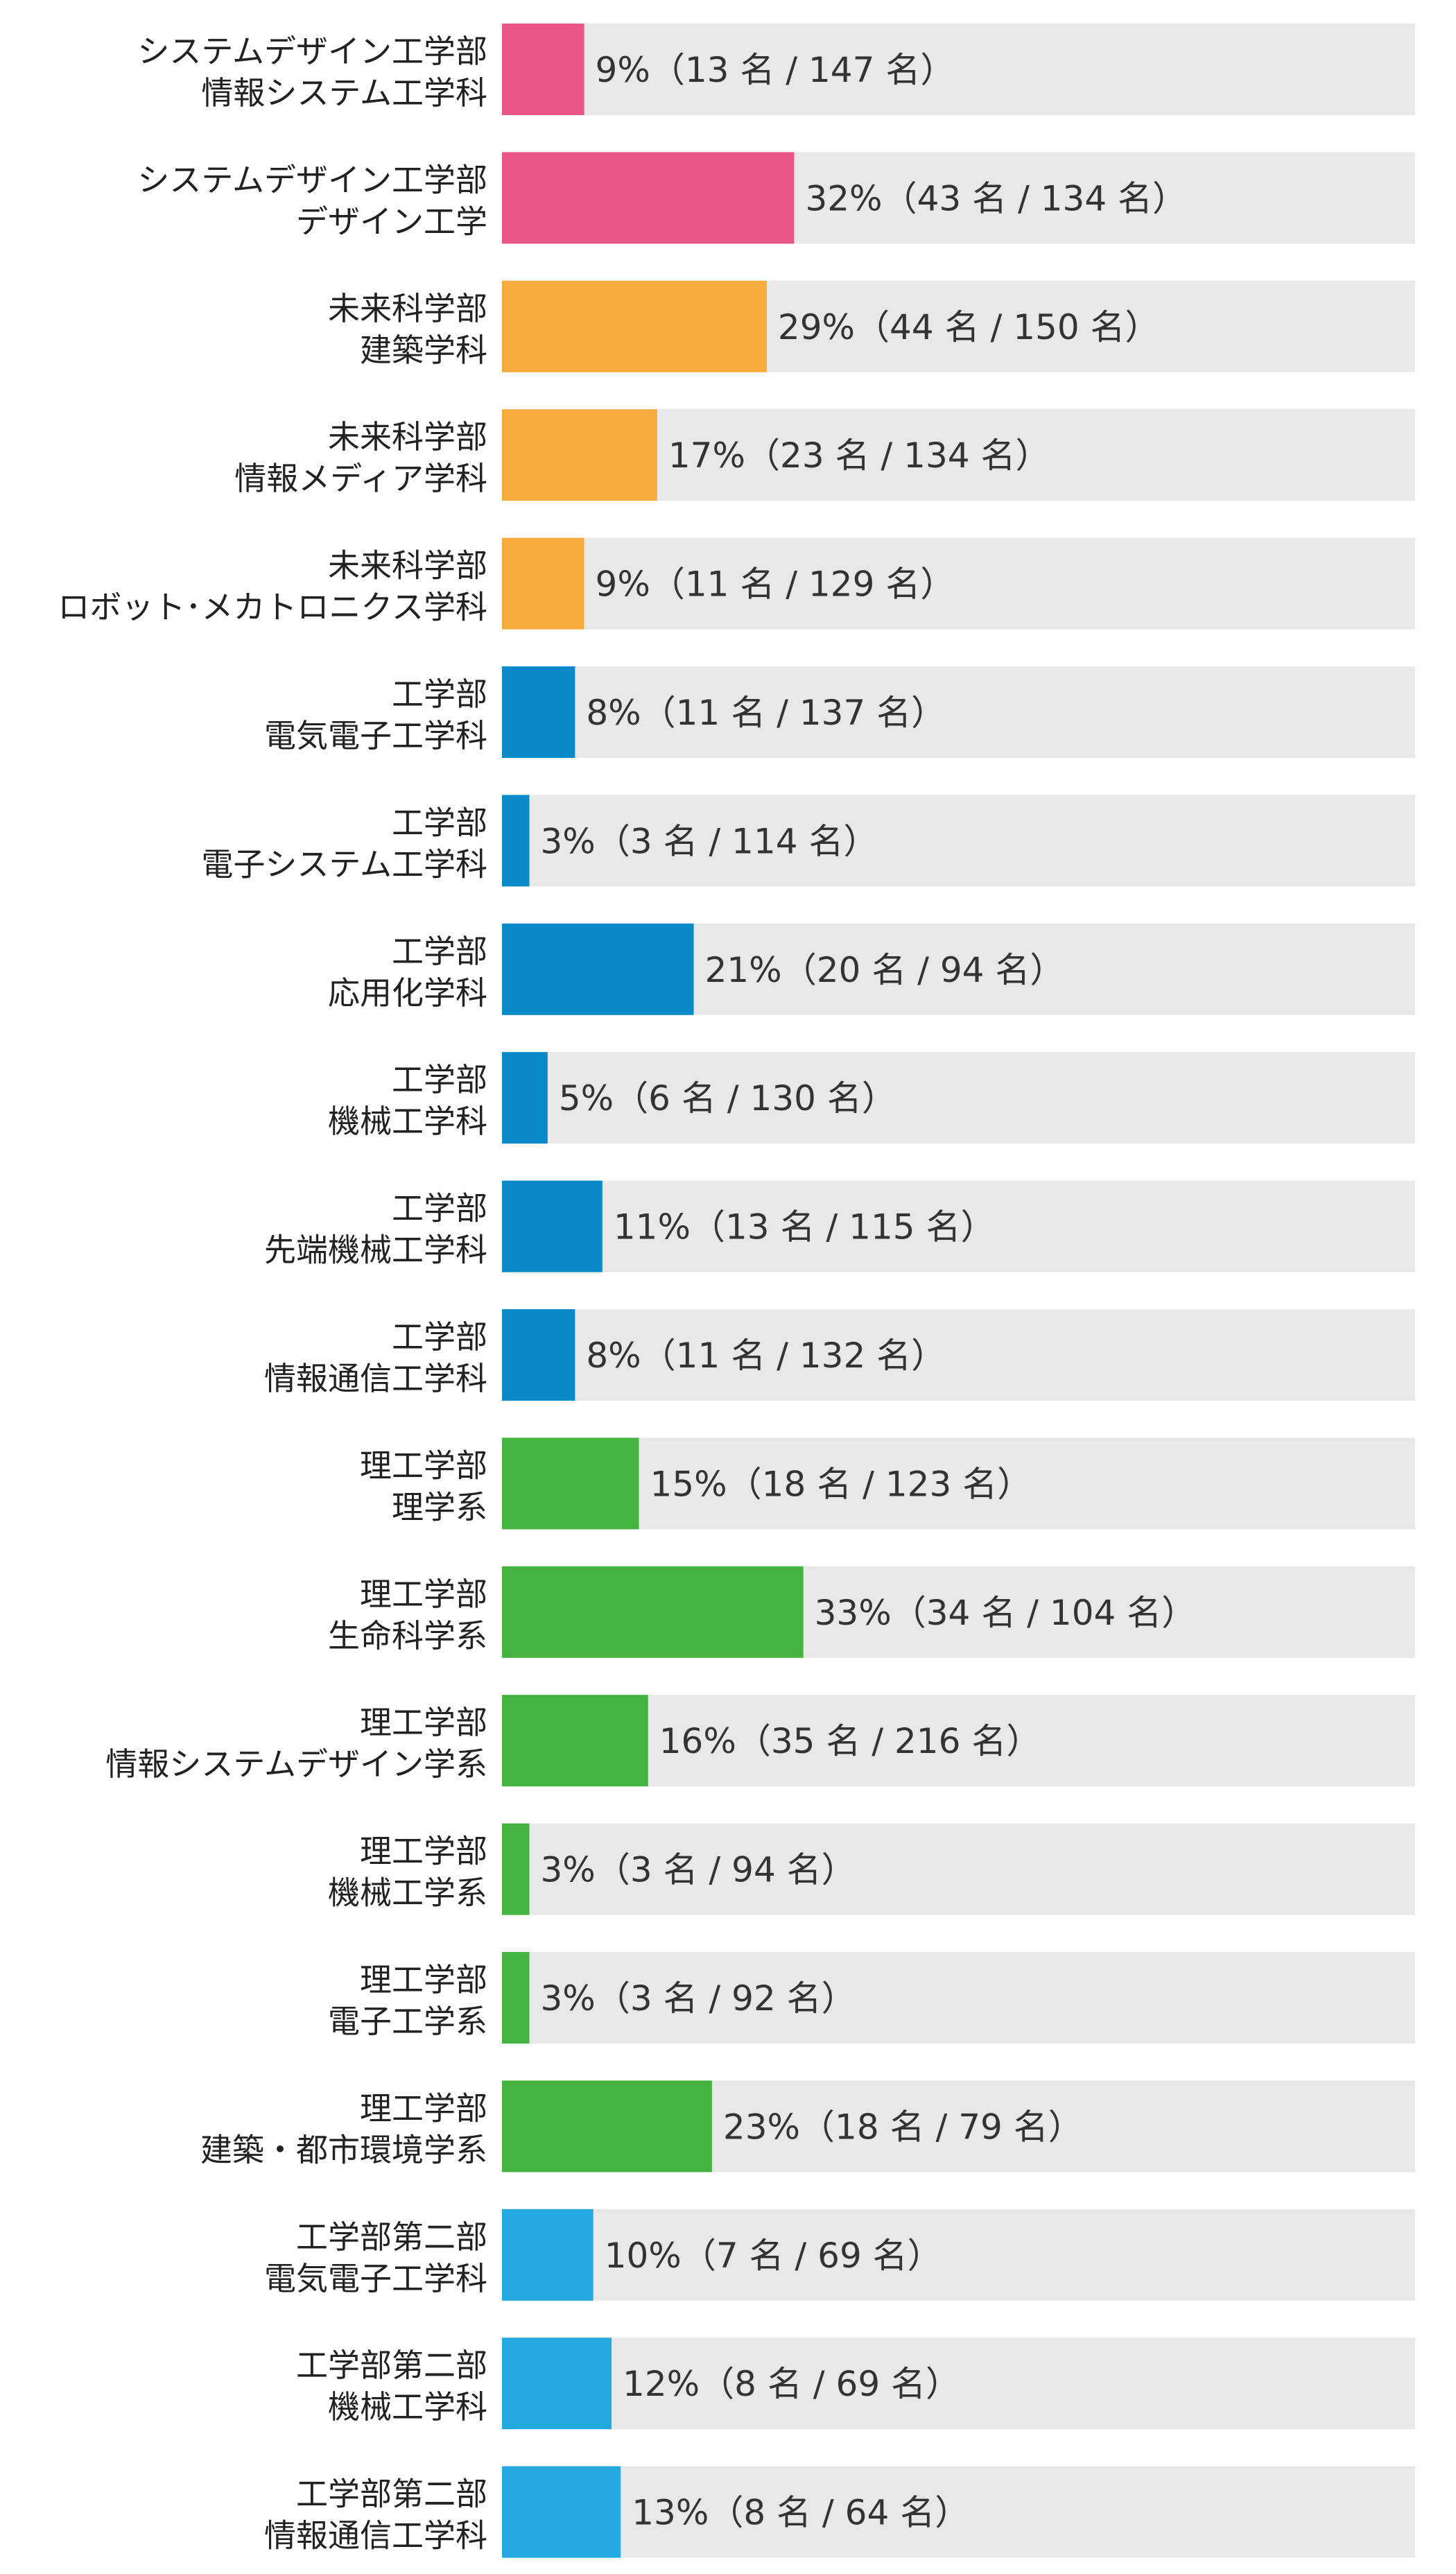  Describe the element at coordinates (344, 864) in the screenshot. I see `category-label-department: 電子システム工学科` at that location.